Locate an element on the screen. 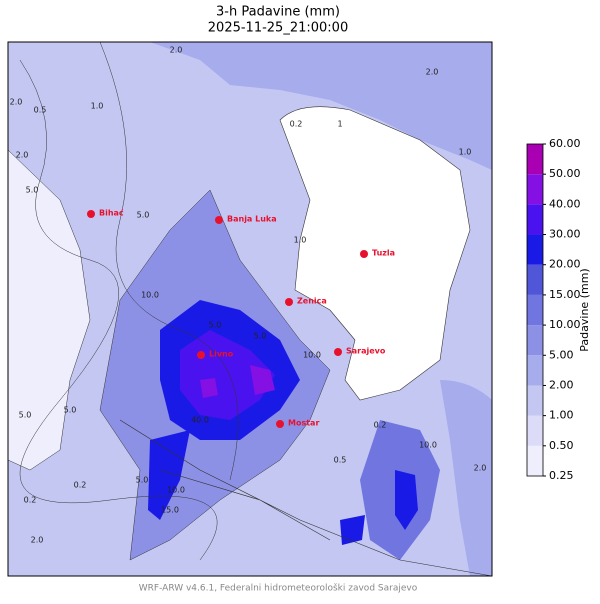 The width and height of the screenshot is (600, 604). city-label: Livno is located at coordinates (221, 354).